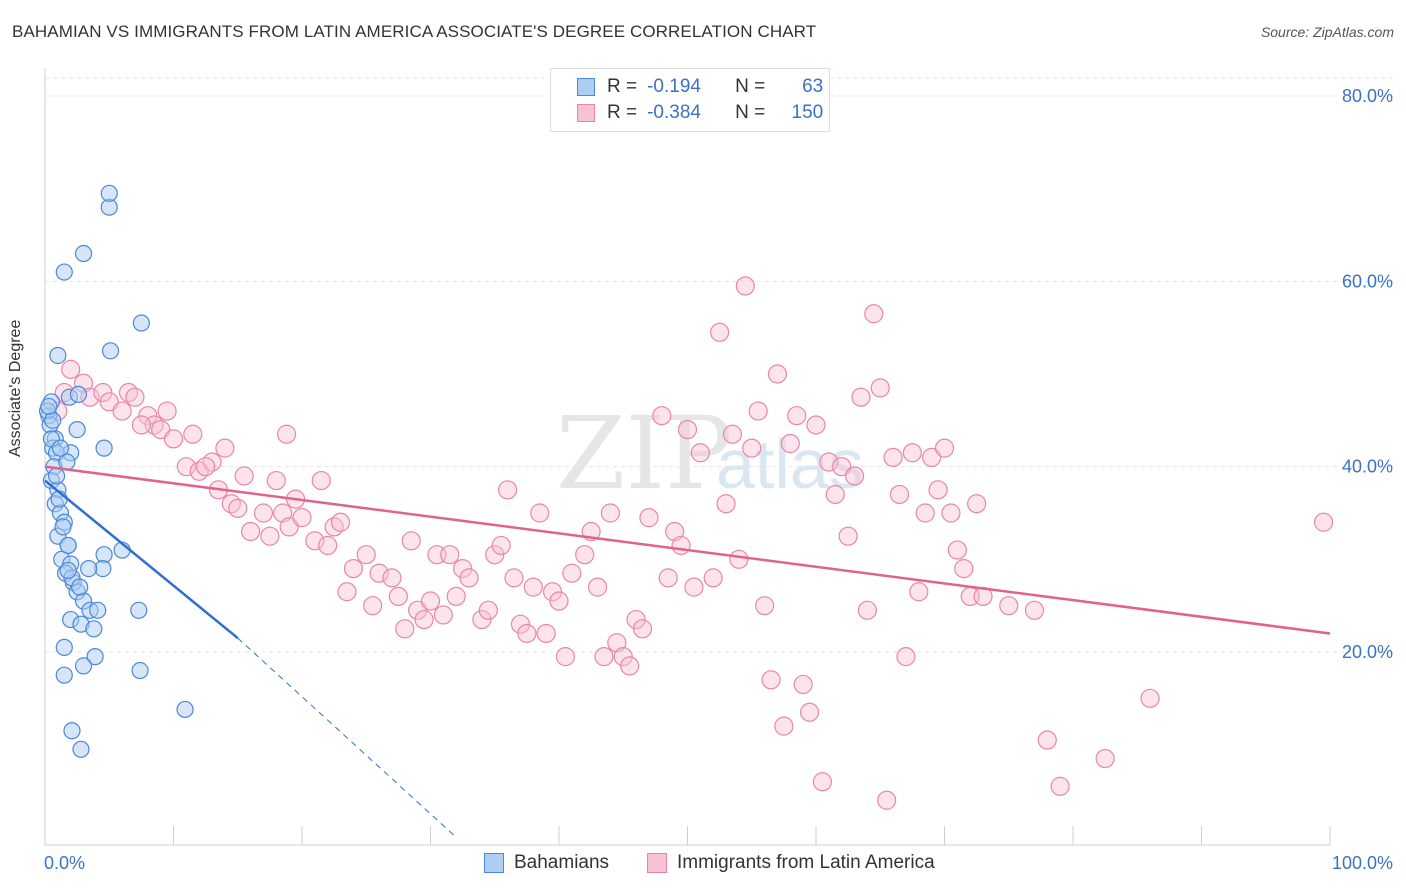 This screenshot has height=892, width=1406. Describe the element at coordinates (116, 471) in the screenshot. I see `blue-points` at that location.